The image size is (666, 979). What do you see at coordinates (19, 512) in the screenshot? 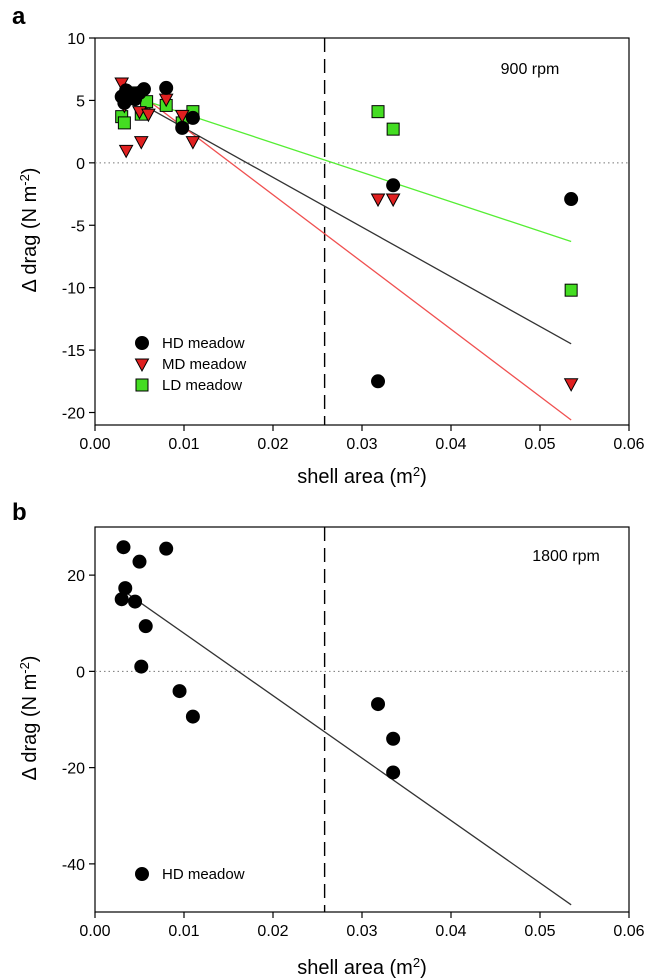
I see `panel-b-letter: b` at bounding box center [19, 512].